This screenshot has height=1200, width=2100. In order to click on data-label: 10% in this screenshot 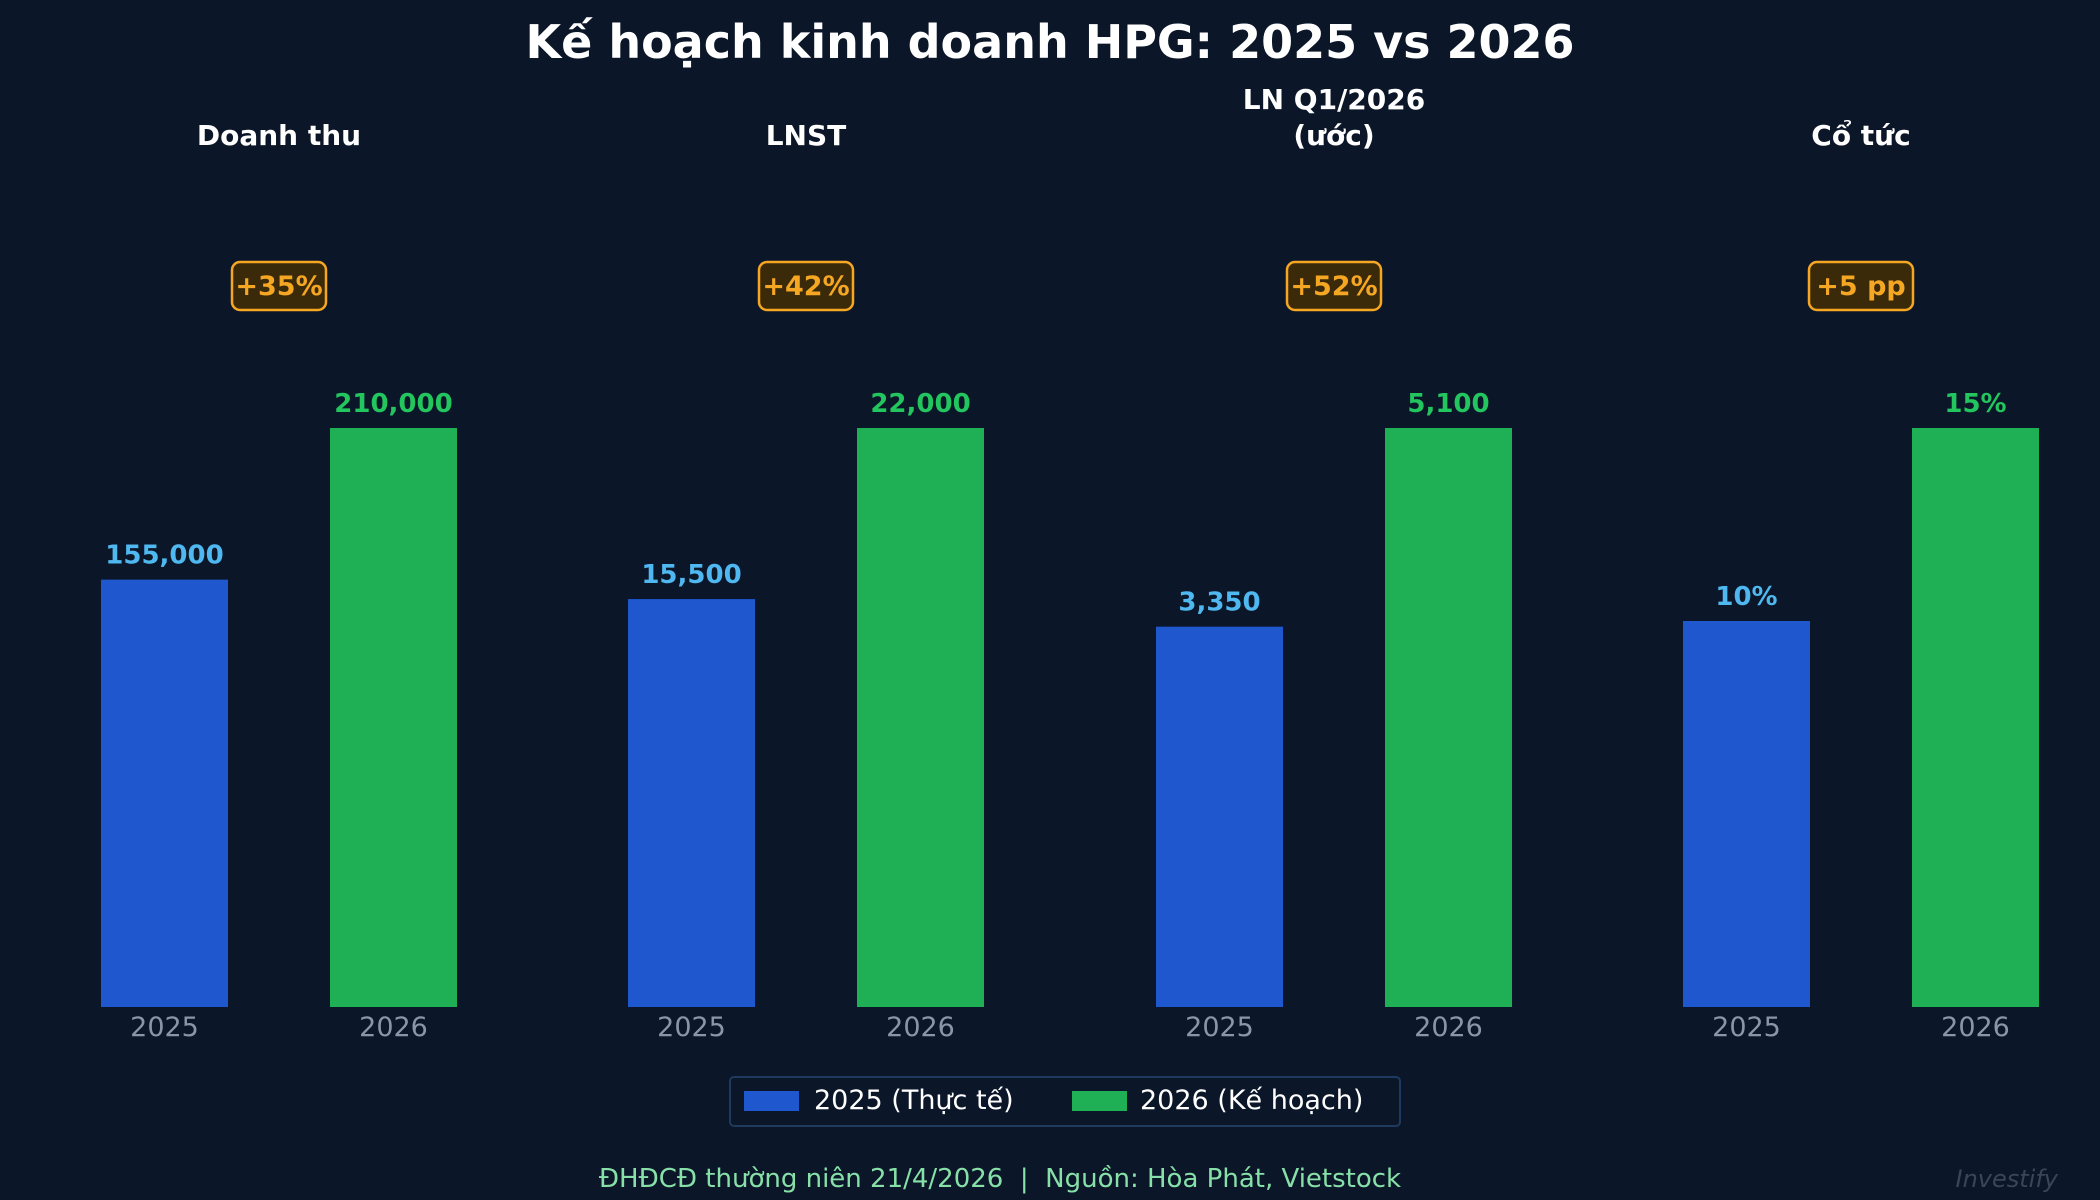, I will do `click(1746, 597)`.